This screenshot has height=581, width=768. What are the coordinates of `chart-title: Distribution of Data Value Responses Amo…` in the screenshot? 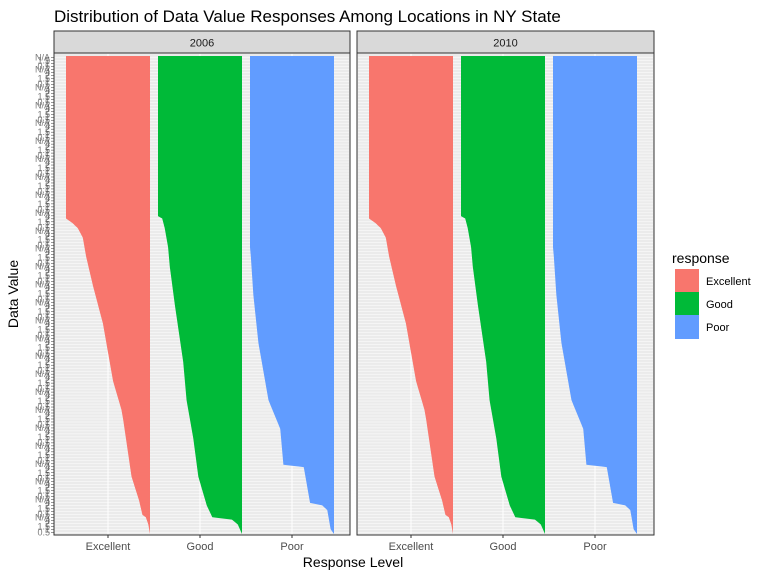 It's located at (307, 16).